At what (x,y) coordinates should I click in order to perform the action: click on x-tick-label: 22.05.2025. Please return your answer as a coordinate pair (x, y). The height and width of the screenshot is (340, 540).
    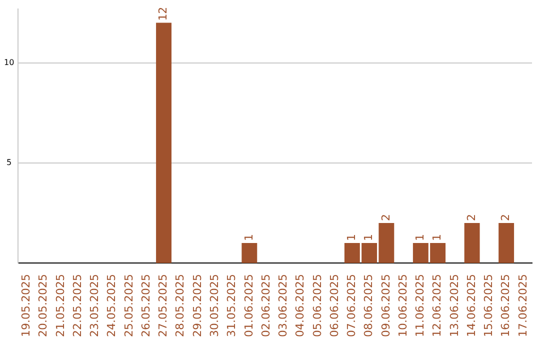
    Looking at the image, I should click on (77, 306).